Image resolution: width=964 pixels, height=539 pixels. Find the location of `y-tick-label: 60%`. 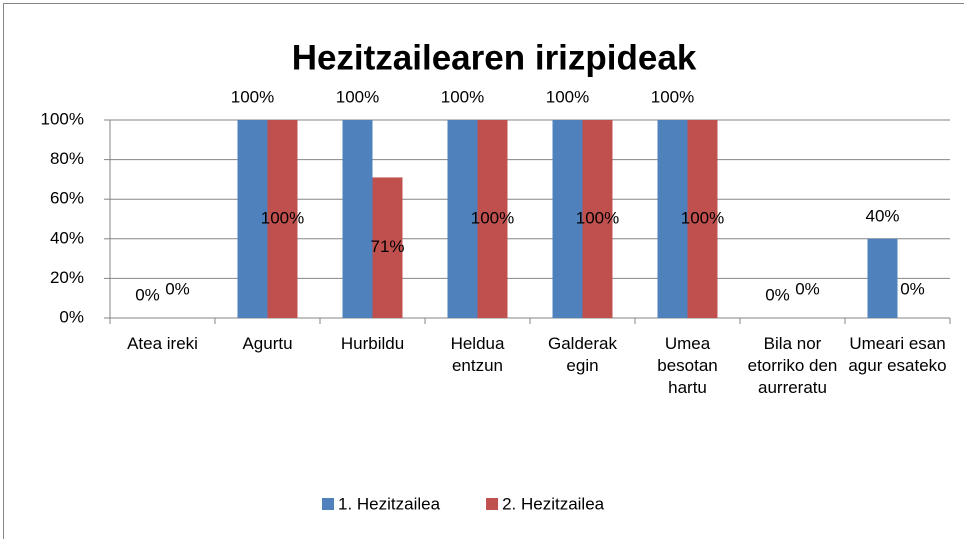

y-tick-label: 60% is located at coordinates (67, 198).